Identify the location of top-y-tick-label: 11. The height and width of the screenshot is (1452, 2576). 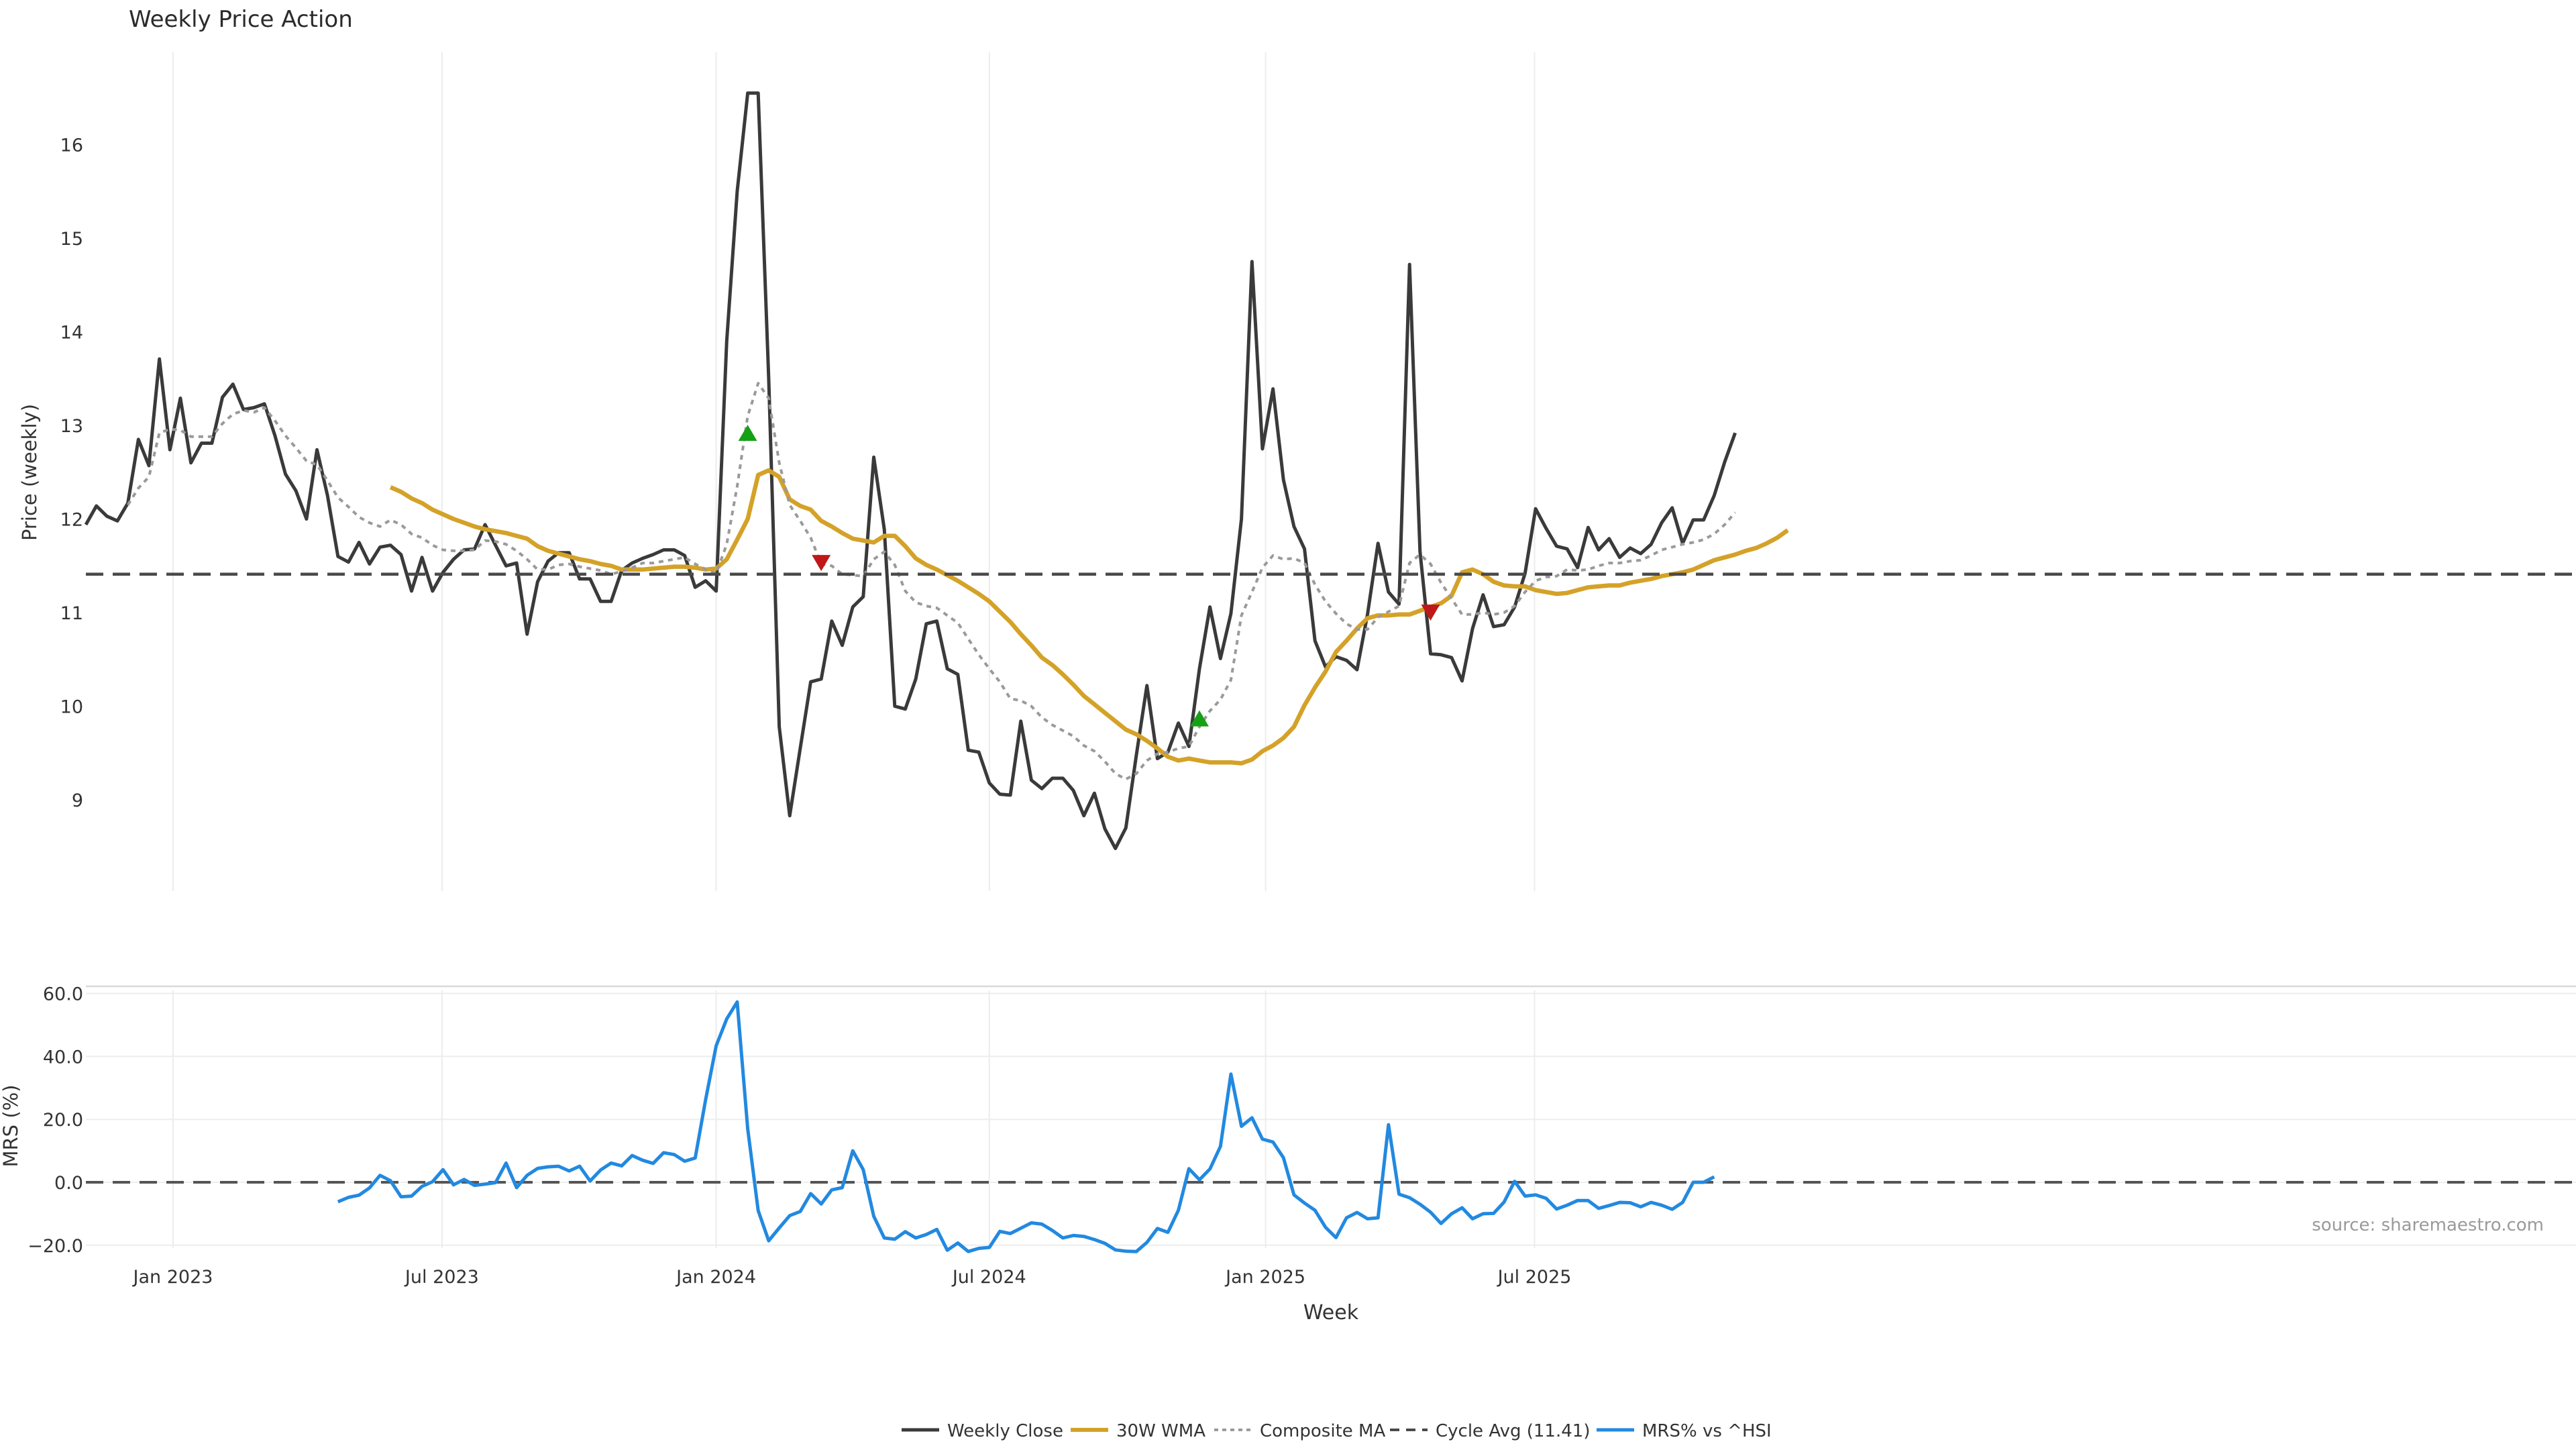
(71, 614).